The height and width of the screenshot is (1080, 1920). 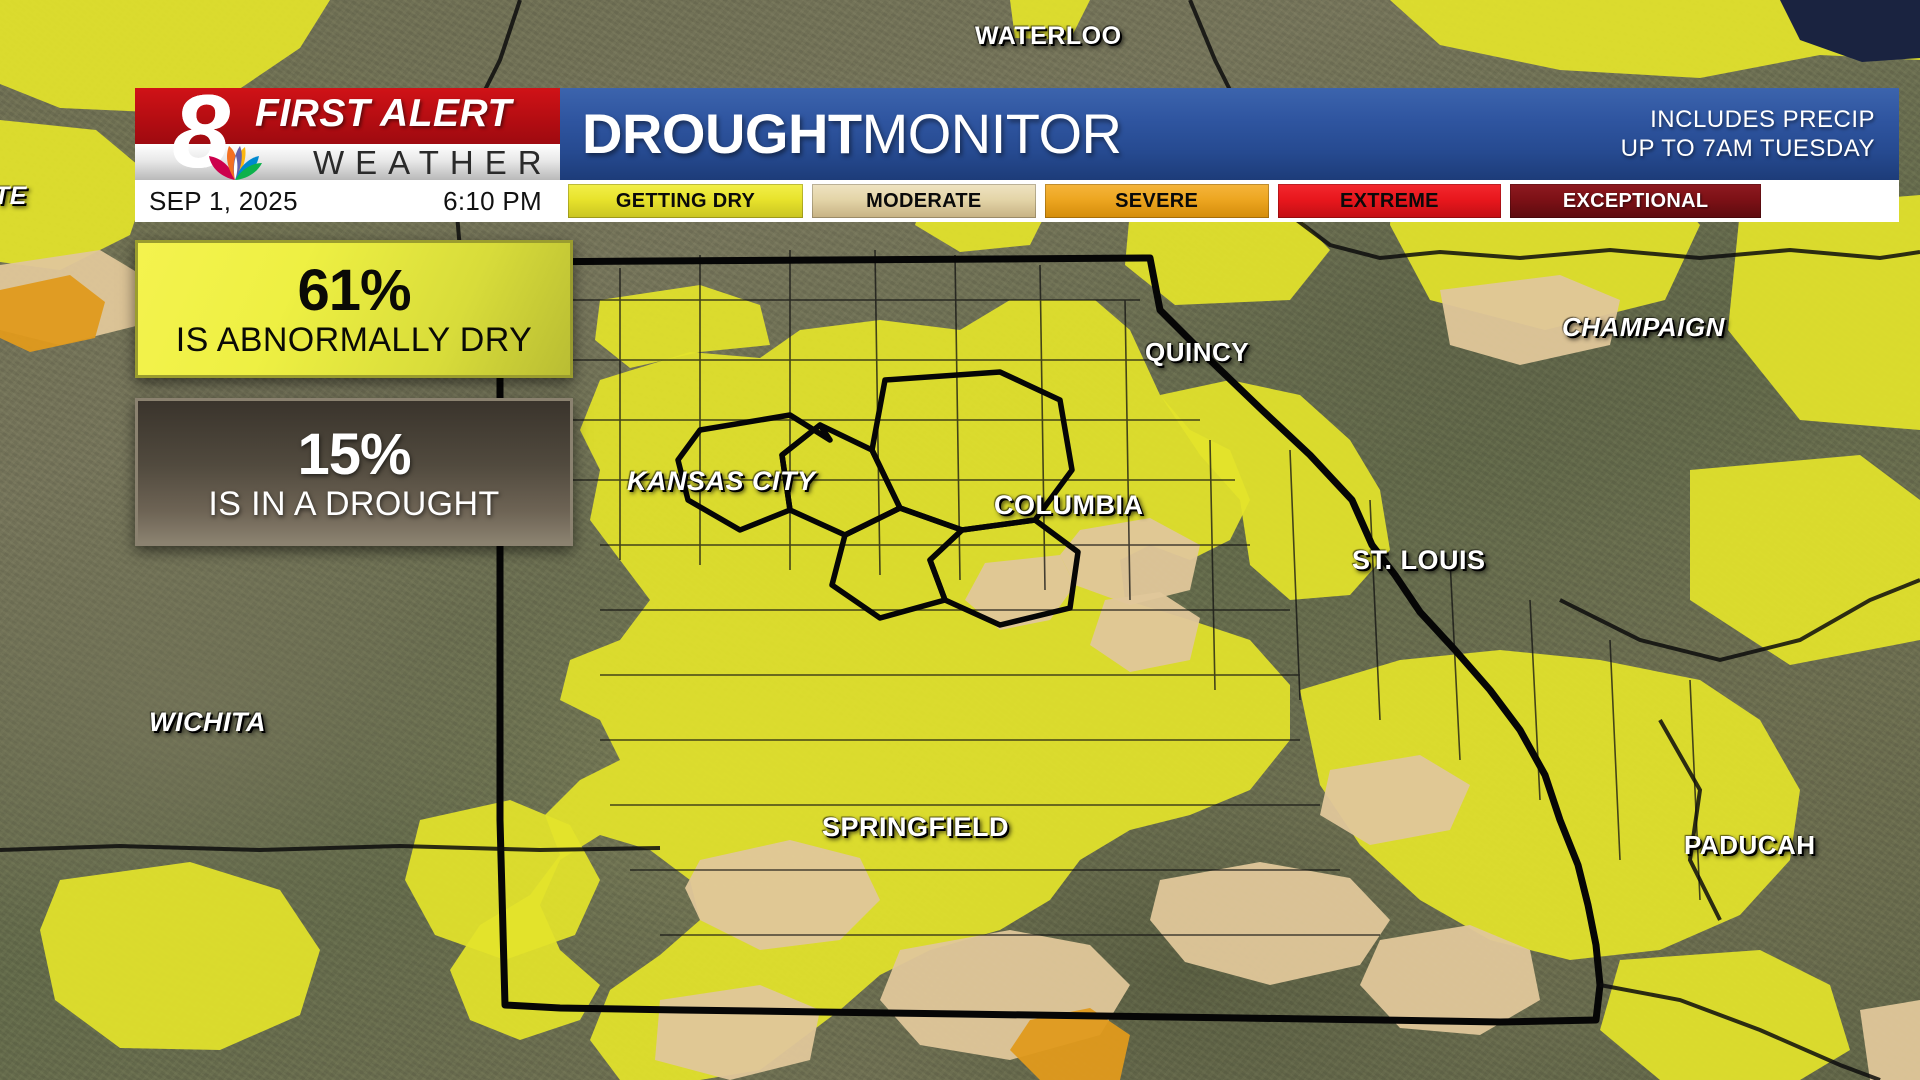 What do you see at coordinates (235, 163) in the screenshot?
I see `nbc-peacock-icon` at bounding box center [235, 163].